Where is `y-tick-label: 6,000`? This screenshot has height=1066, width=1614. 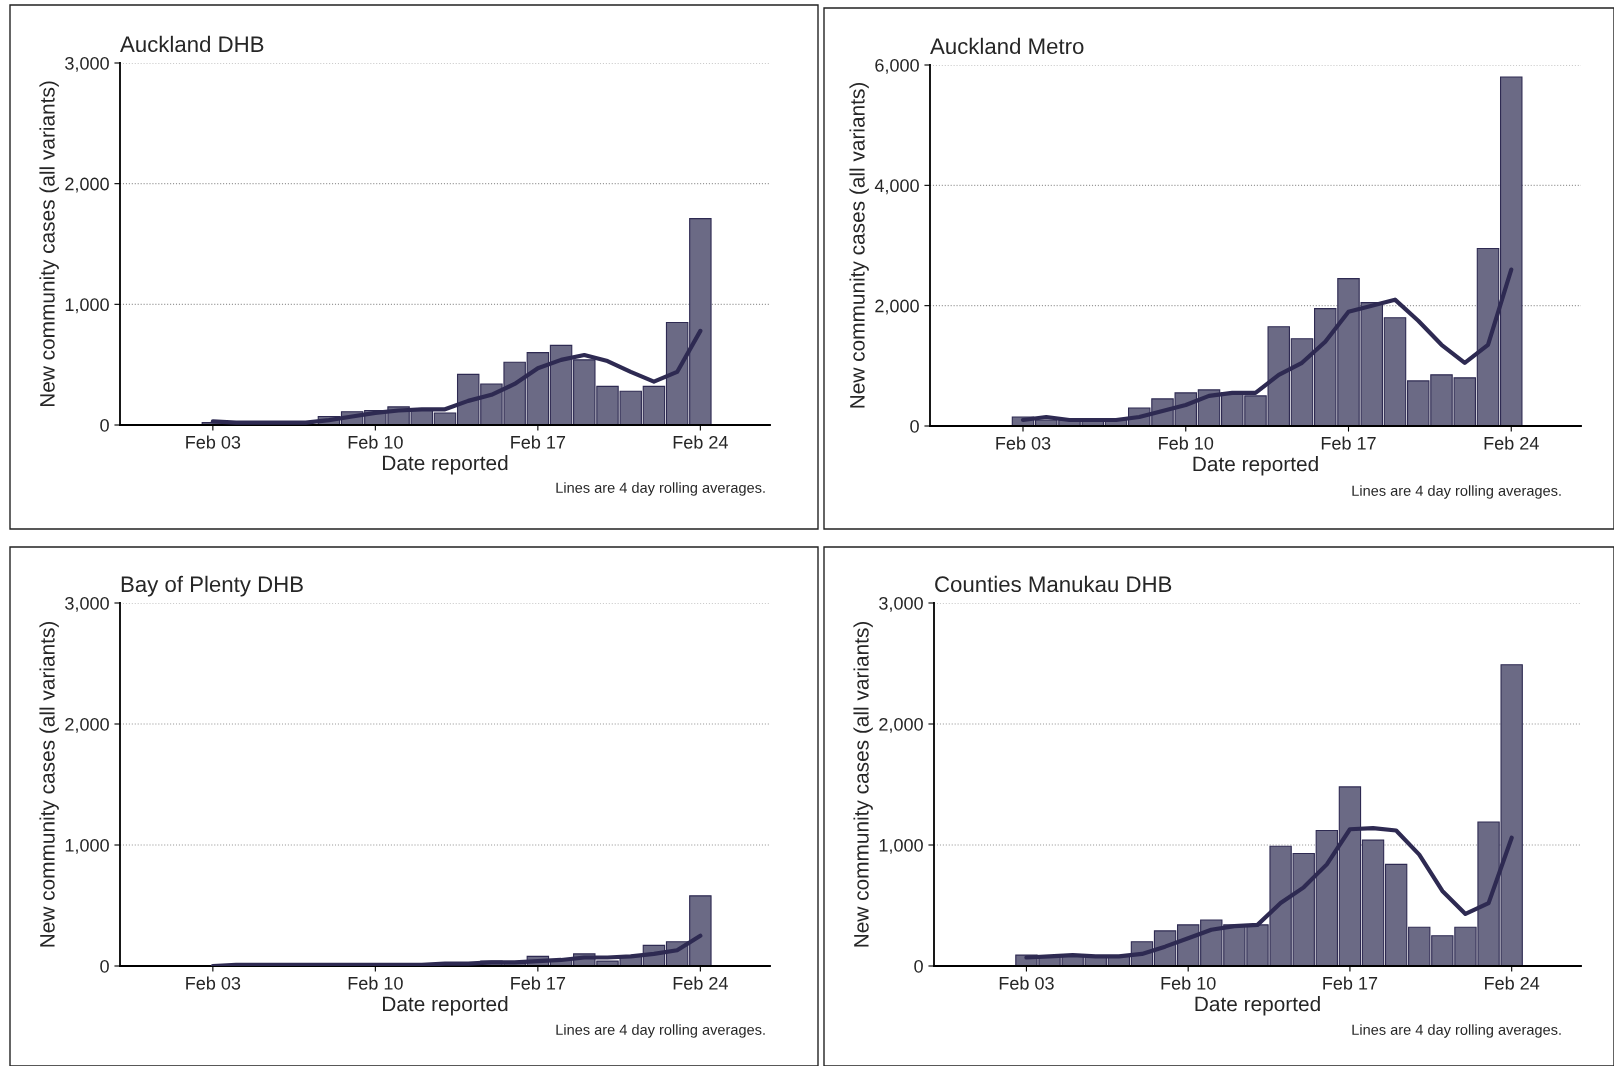 y-tick-label: 6,000 is located at coordinates (897, 66).